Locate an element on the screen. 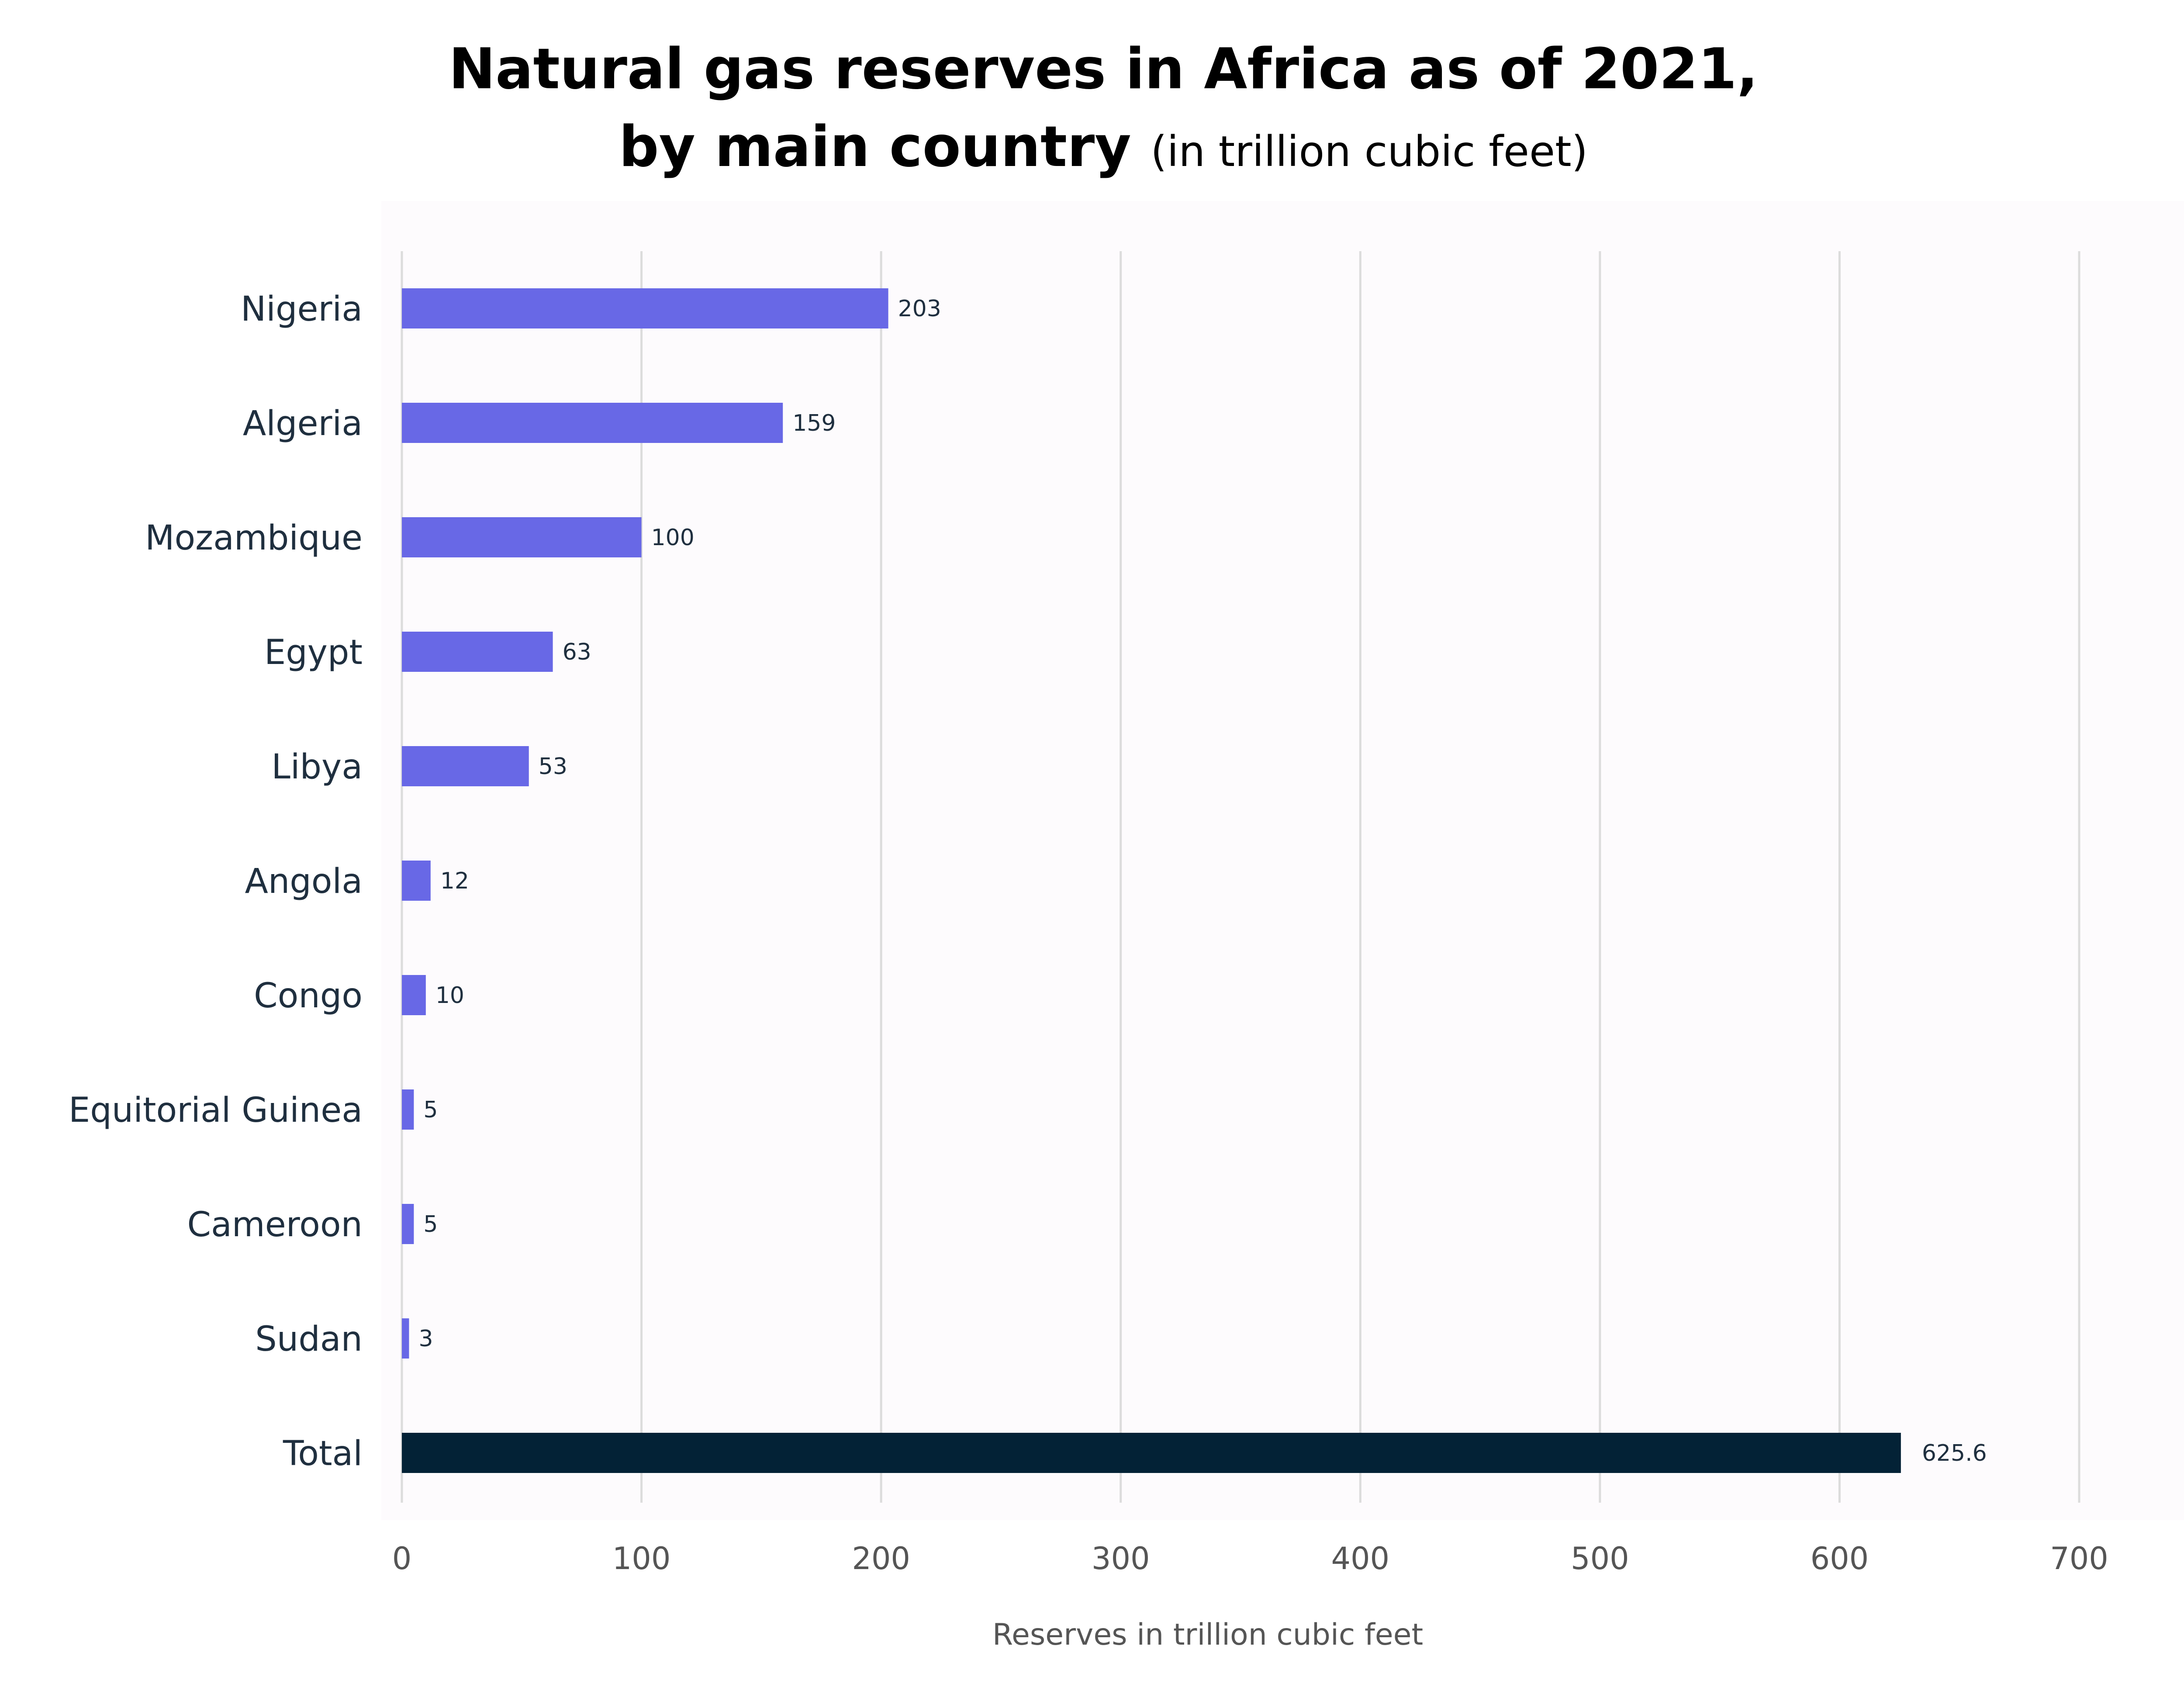 This screenshot has height=1701, width=2184. x-tick-label: 400 is located at coordinates (1360, 1559).